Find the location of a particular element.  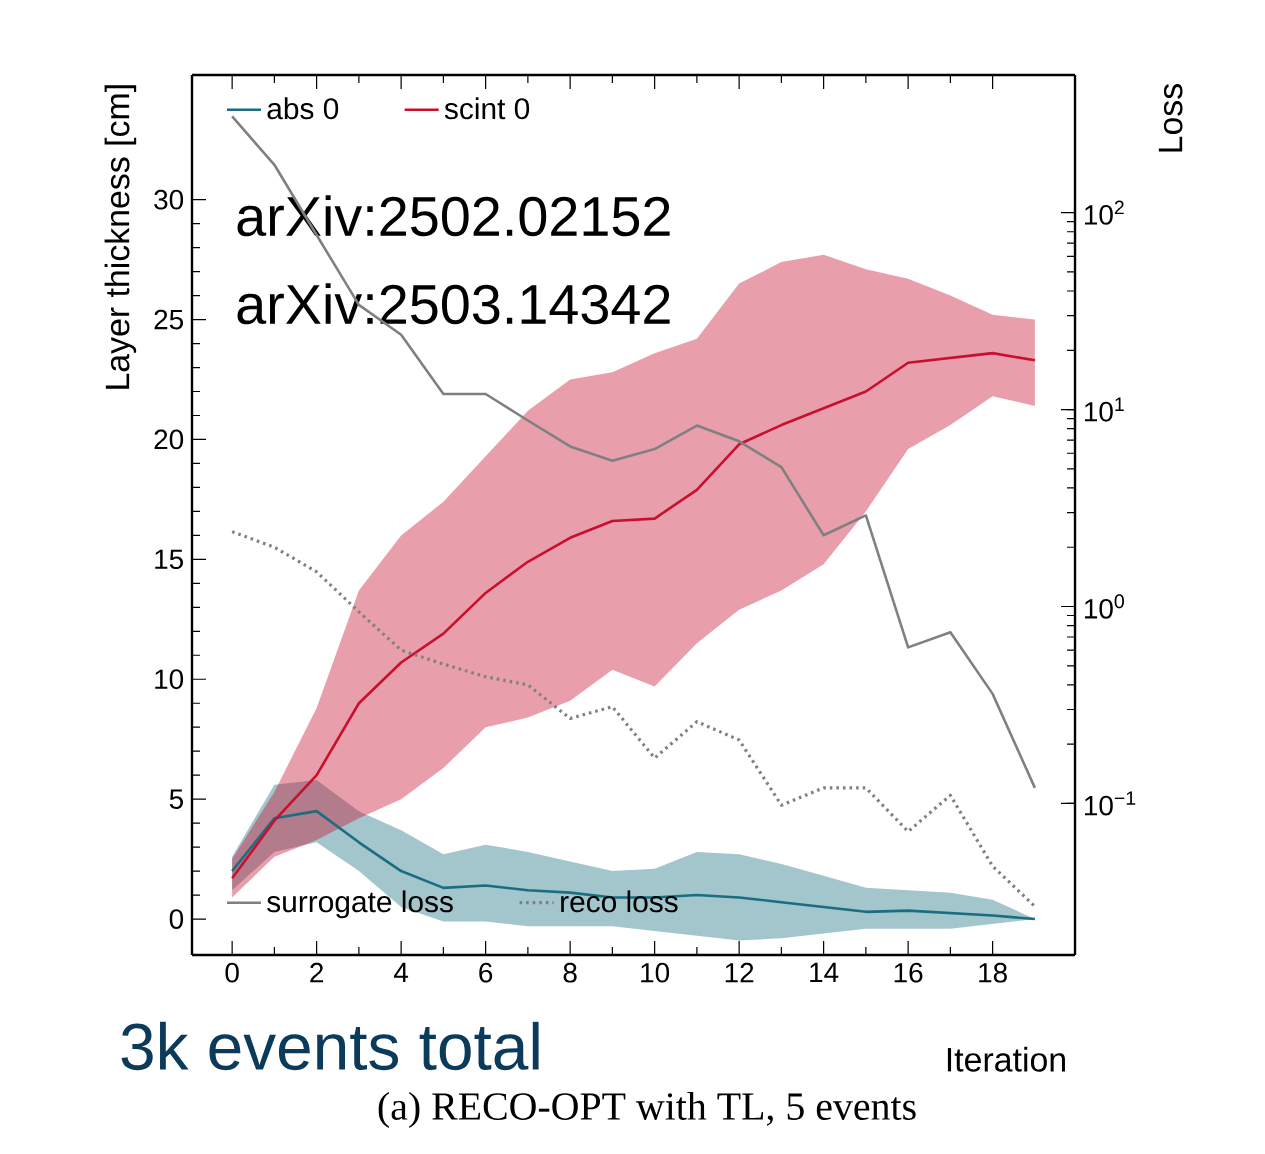

y2-axis-title: Loss is located at coordinates (1170, 118).